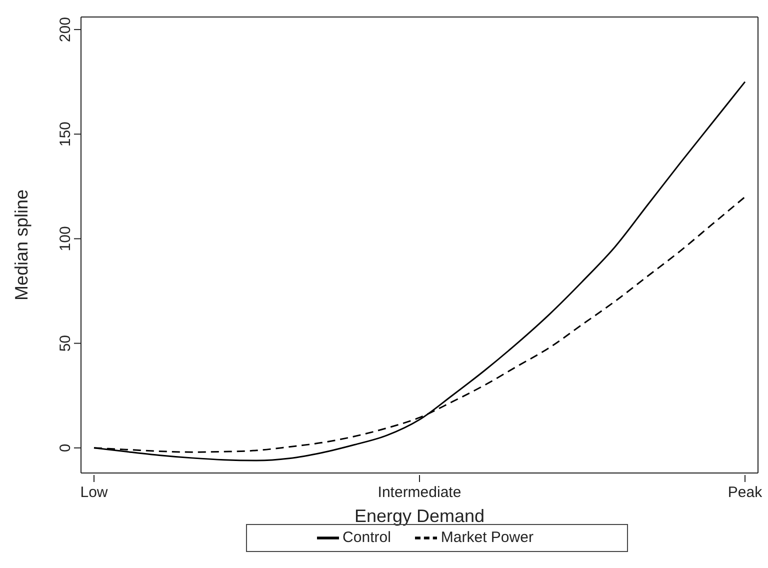  What do you see at coordinates (419, 516) in the screenshot?
I see `x-axis-title: Energy Demand` at bounding box center [419, 516].